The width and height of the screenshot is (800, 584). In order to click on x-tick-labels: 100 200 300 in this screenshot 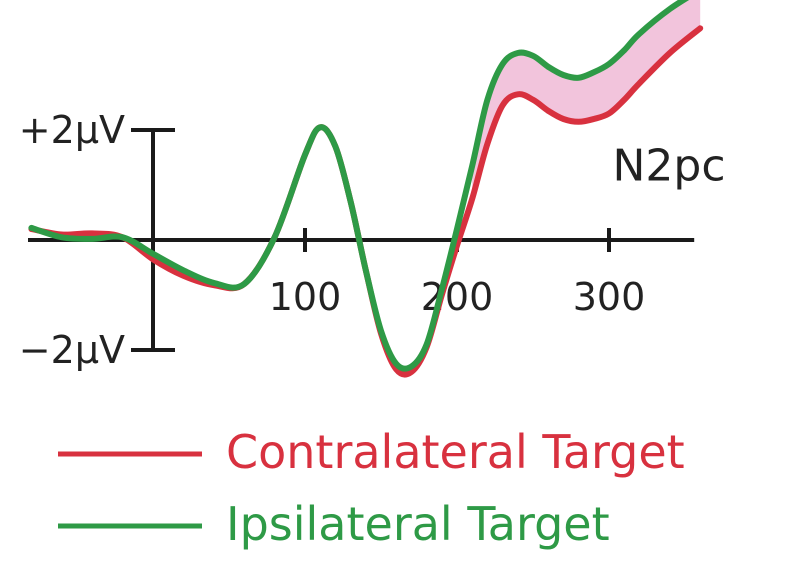, I will do `click(457, 297)`.